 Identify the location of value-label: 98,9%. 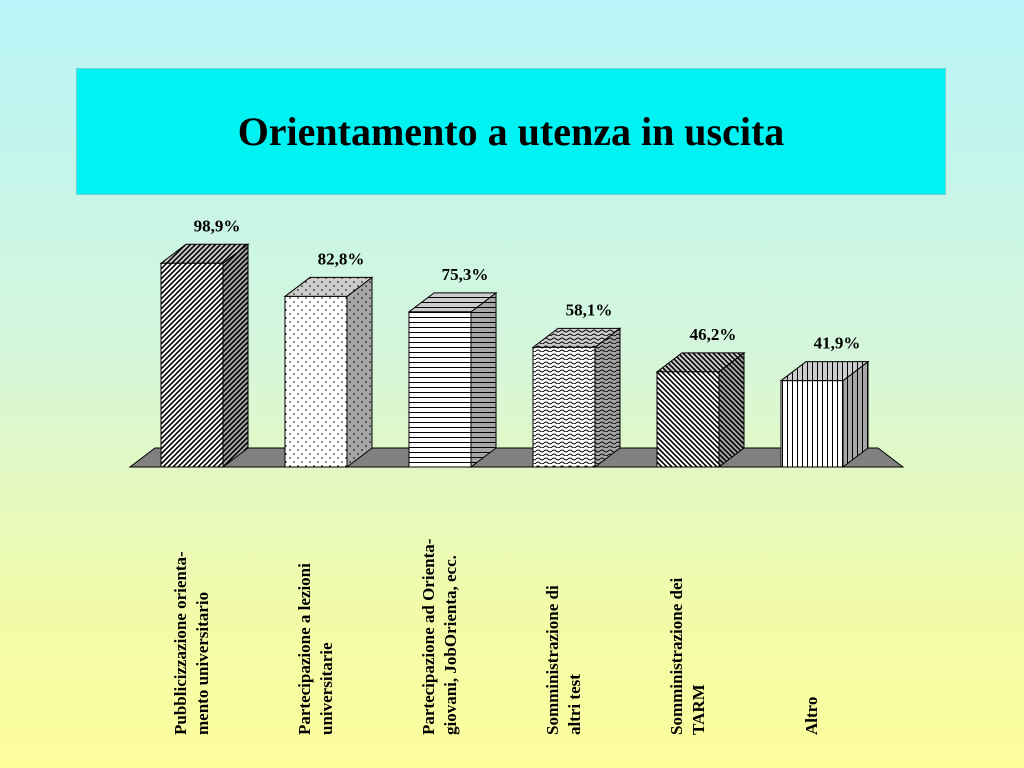
(217, 225).